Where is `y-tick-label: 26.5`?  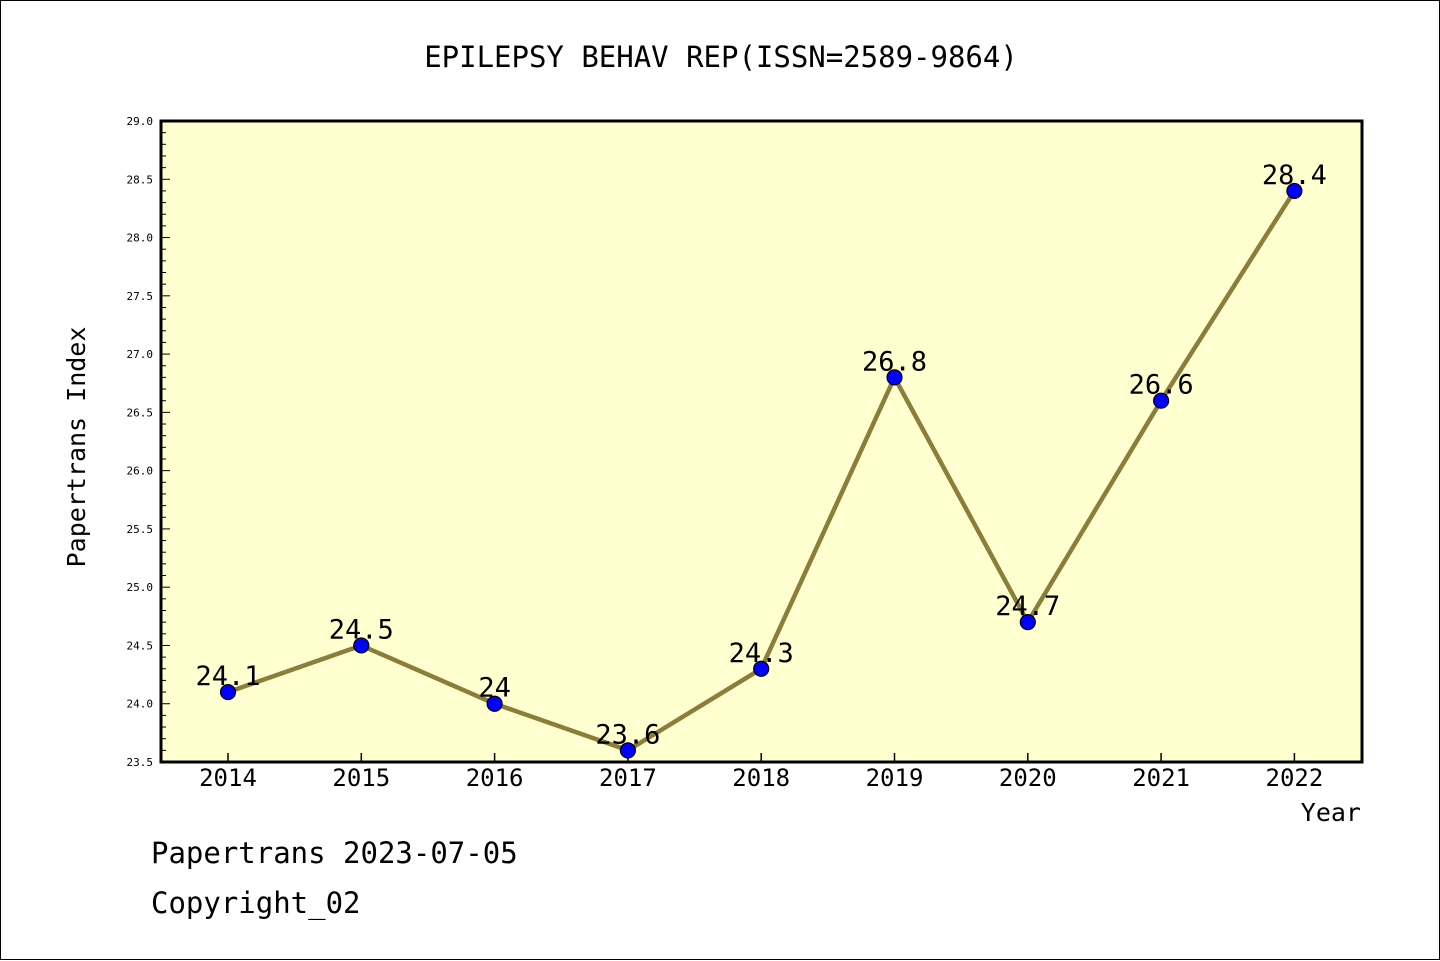 y-tick-label: 26.5 is located at coordinates (140, 412).